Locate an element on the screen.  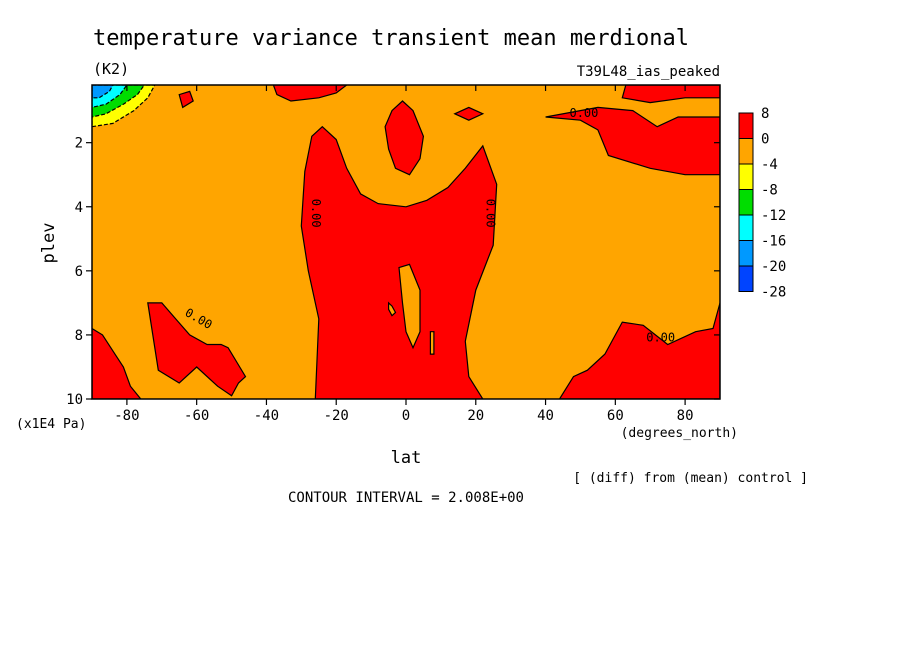
y-tick-label: 10 is located at coordinates (74, 400).